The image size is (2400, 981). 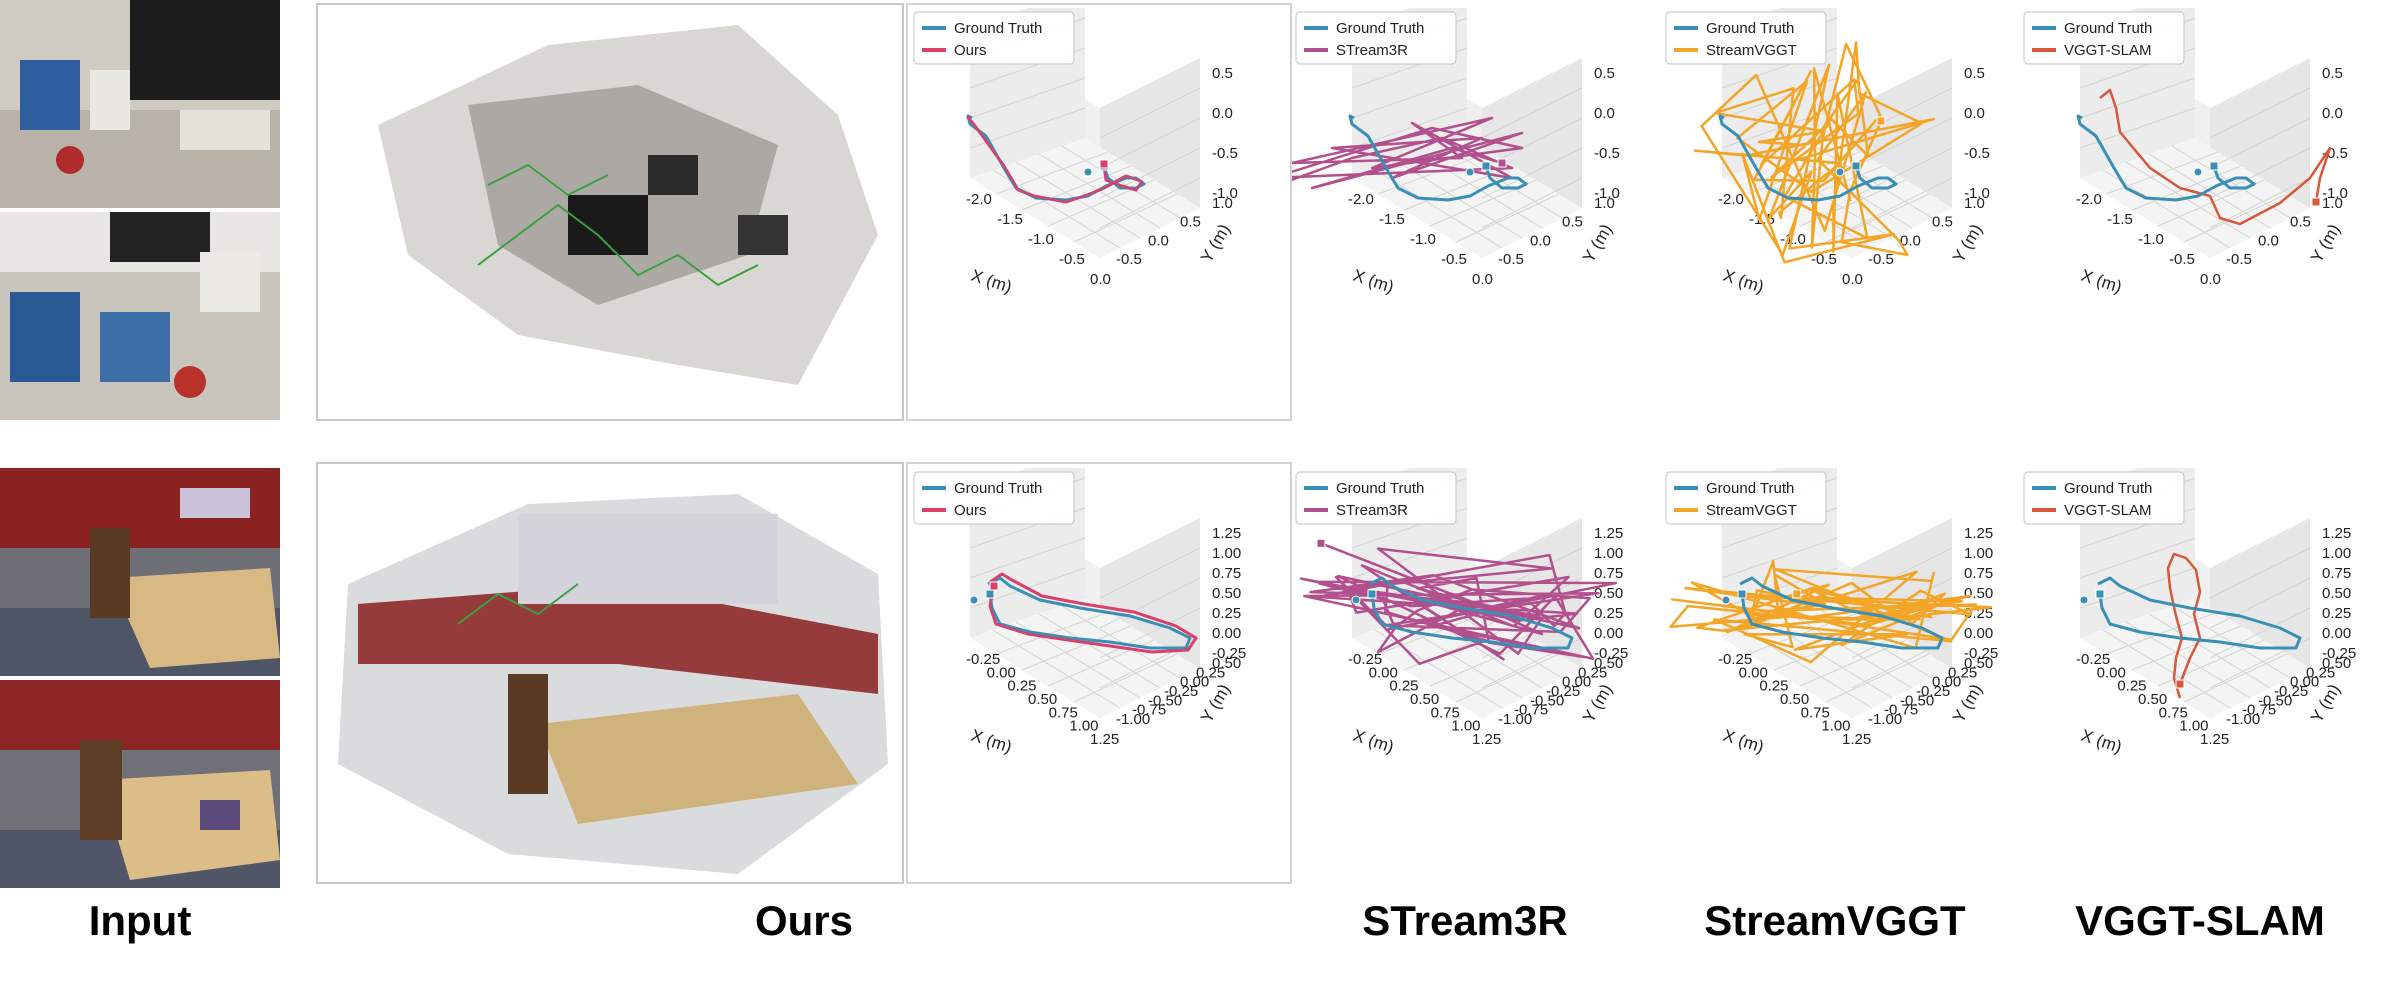 I want to click on legend: Ground Truth Ours, so click(x=994, y=498).